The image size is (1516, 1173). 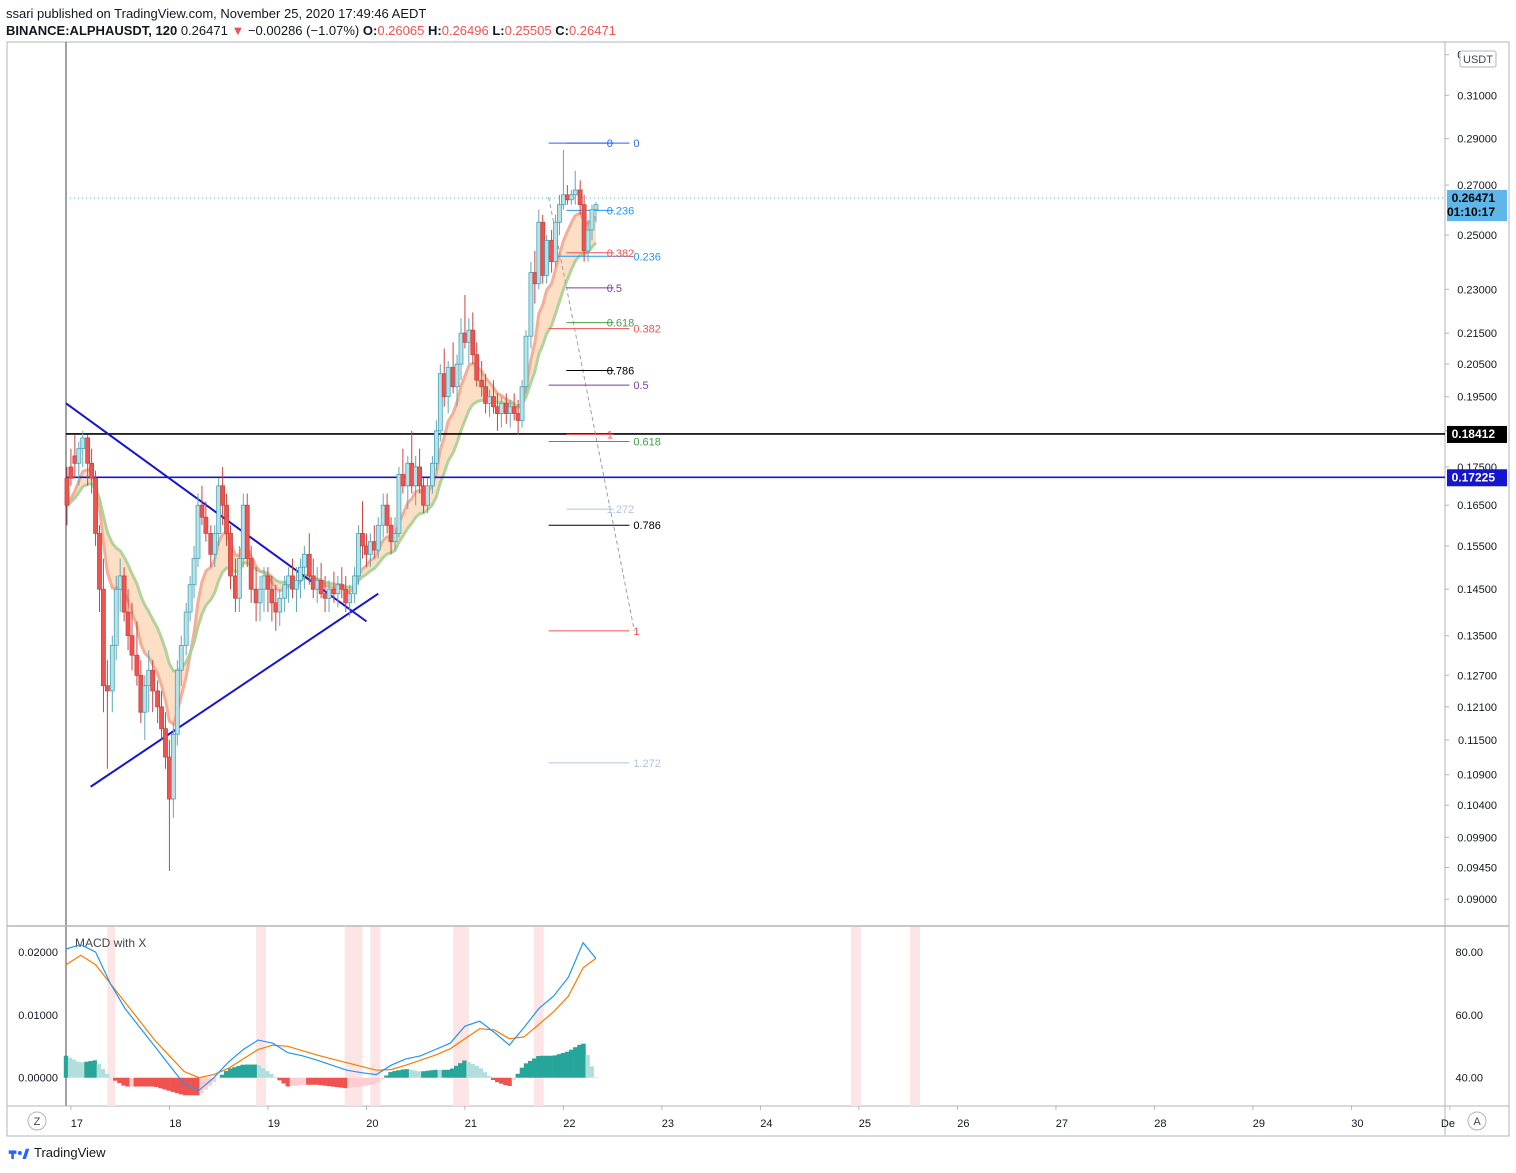 I want to click on macd-line, so click(x=331, y=1016).